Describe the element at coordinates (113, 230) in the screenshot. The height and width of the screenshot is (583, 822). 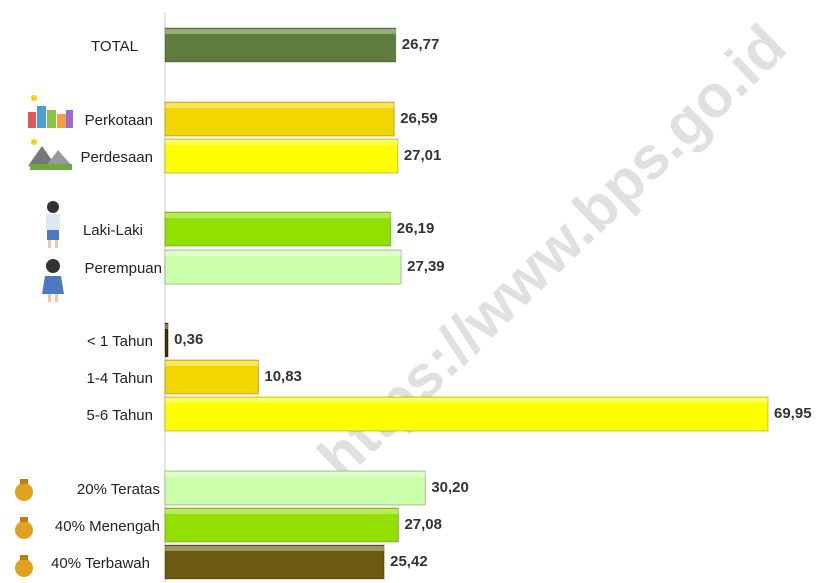
I see `category-label: Laki-Laki` at that location.